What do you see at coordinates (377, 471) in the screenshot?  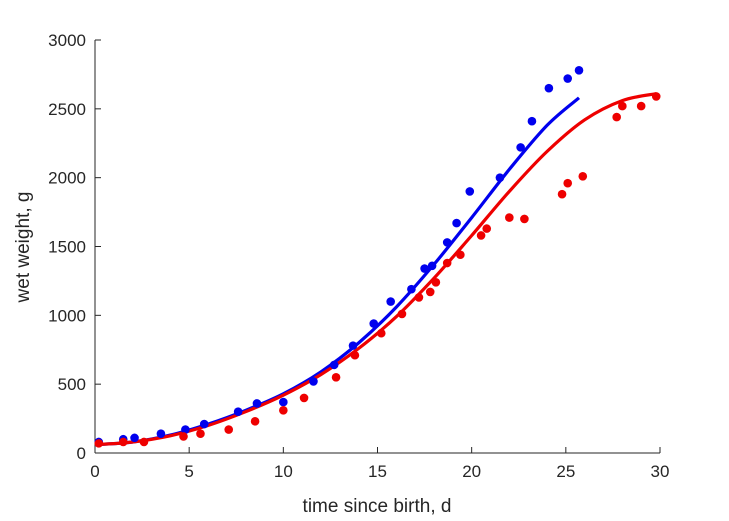 I see `x-tick-label: 15` at bounding box center [377, 471].